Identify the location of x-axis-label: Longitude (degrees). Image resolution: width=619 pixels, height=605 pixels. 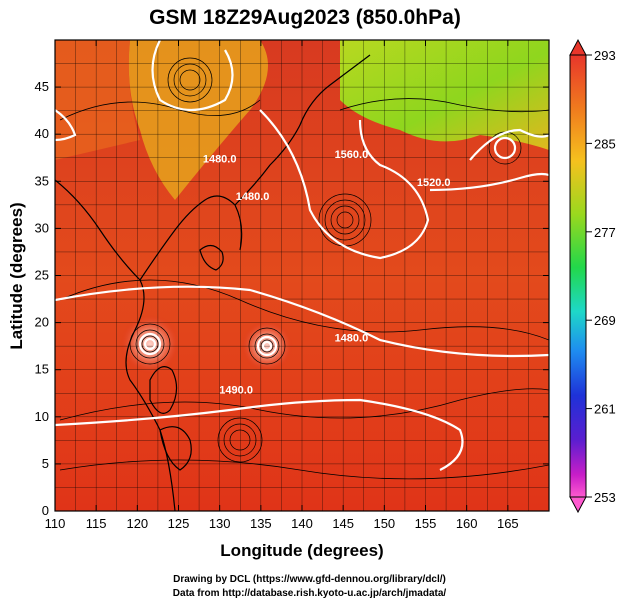
(301, 550).